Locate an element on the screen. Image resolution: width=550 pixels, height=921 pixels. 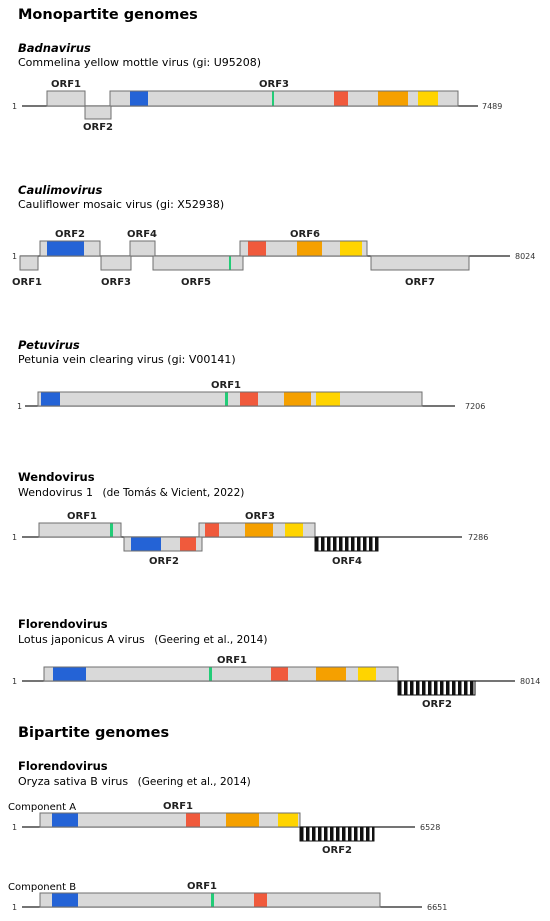
genome-map-wendovirus: 1 7286 ORF1 ORF2 ORF3 ORF4 is located at coordinates (250, 539).